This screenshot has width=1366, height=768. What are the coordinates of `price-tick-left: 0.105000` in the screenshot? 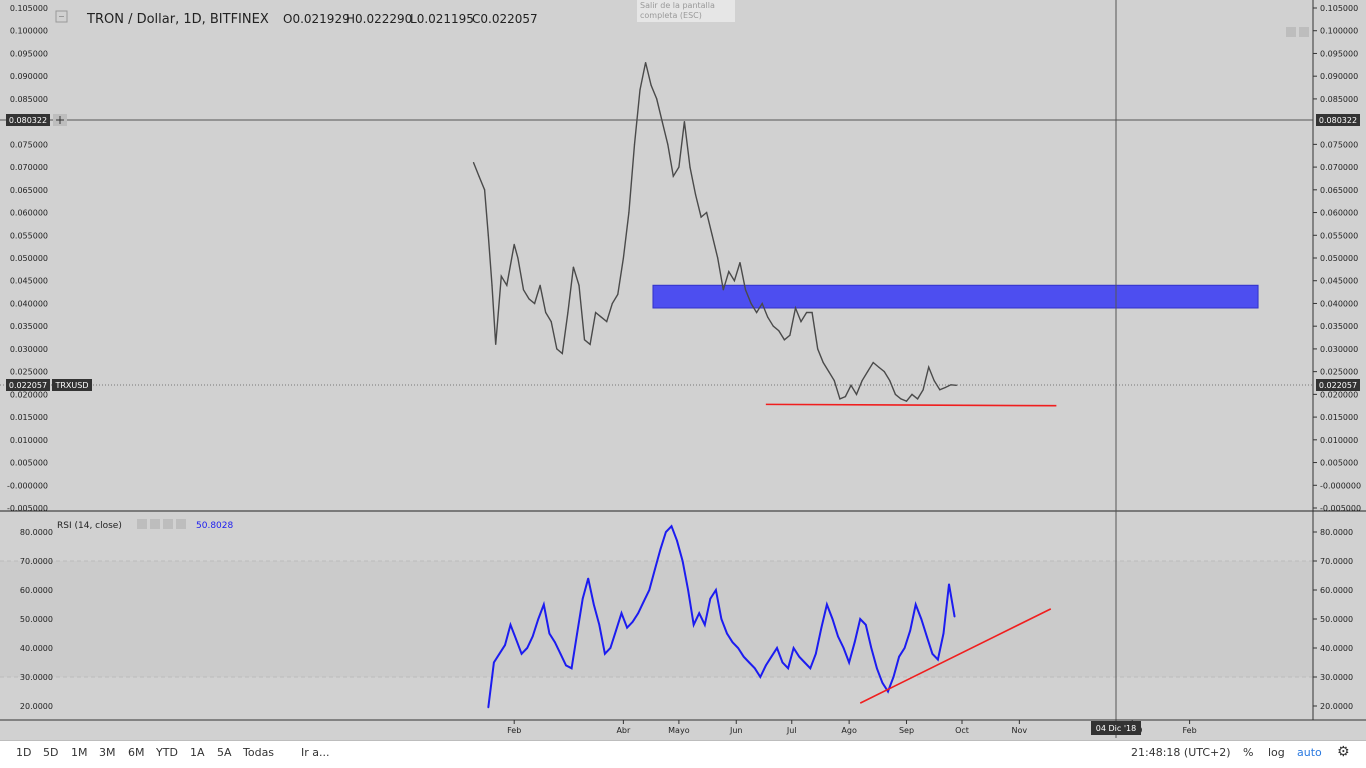 It's located at (29, 8).